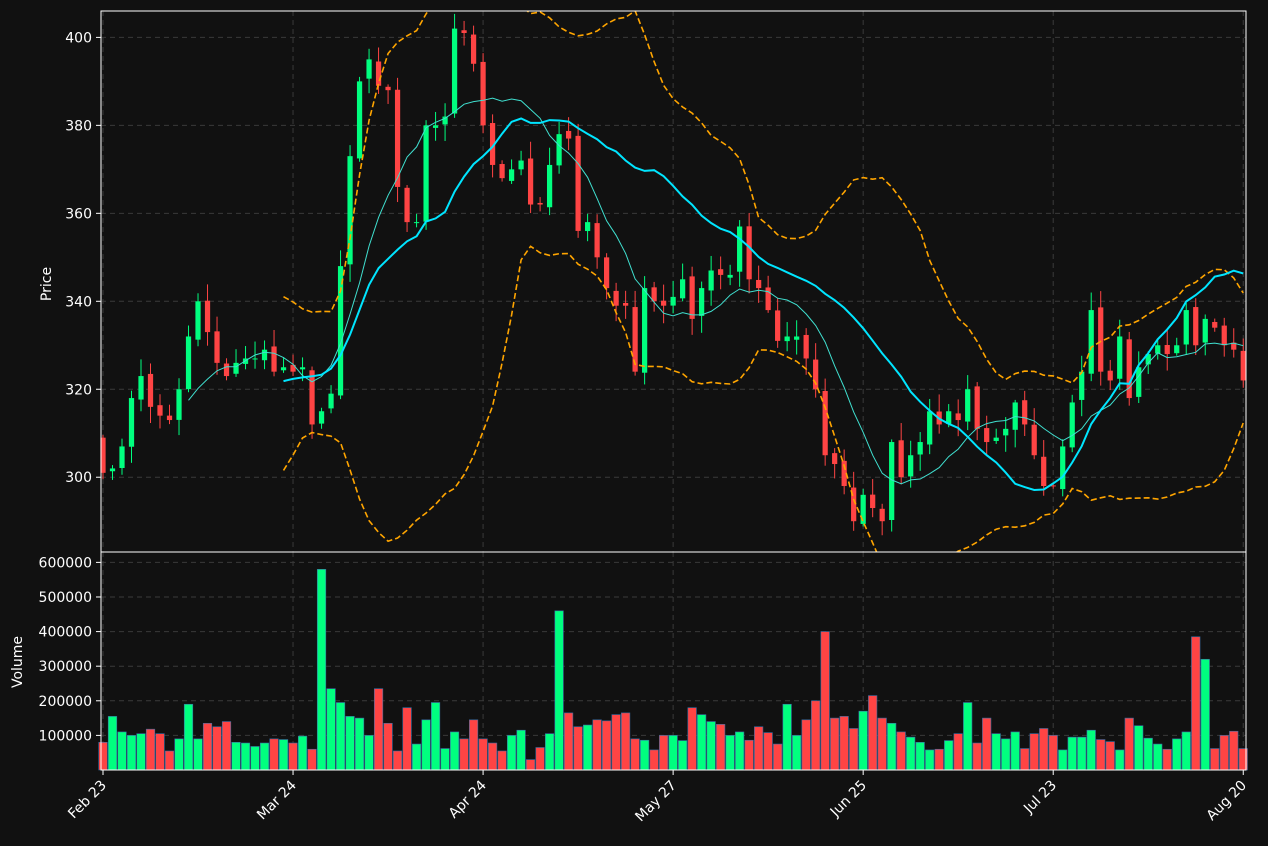 The width and height of the screenshot is (1268, 846). Describe the element at coordinates (83, 258) in the screenshot. I see `price-y-ticks: 300 320 340 360 380 400` at that location.